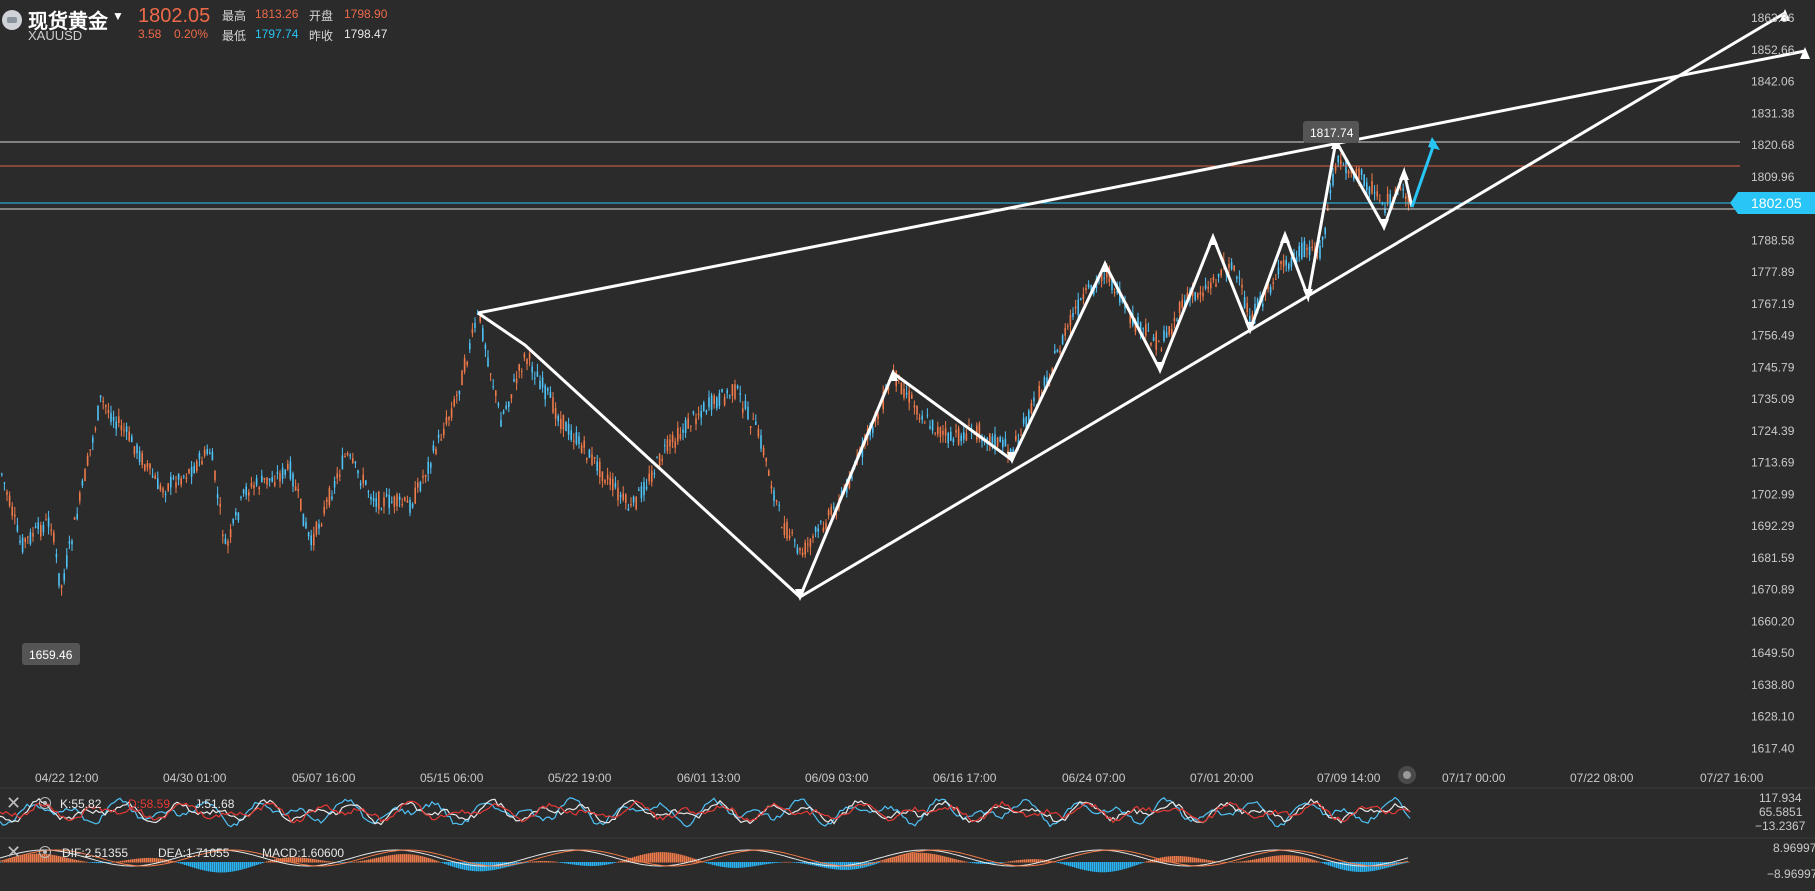  I want to click on macd-value-label: MACD:1.60600, so click(303, 853).